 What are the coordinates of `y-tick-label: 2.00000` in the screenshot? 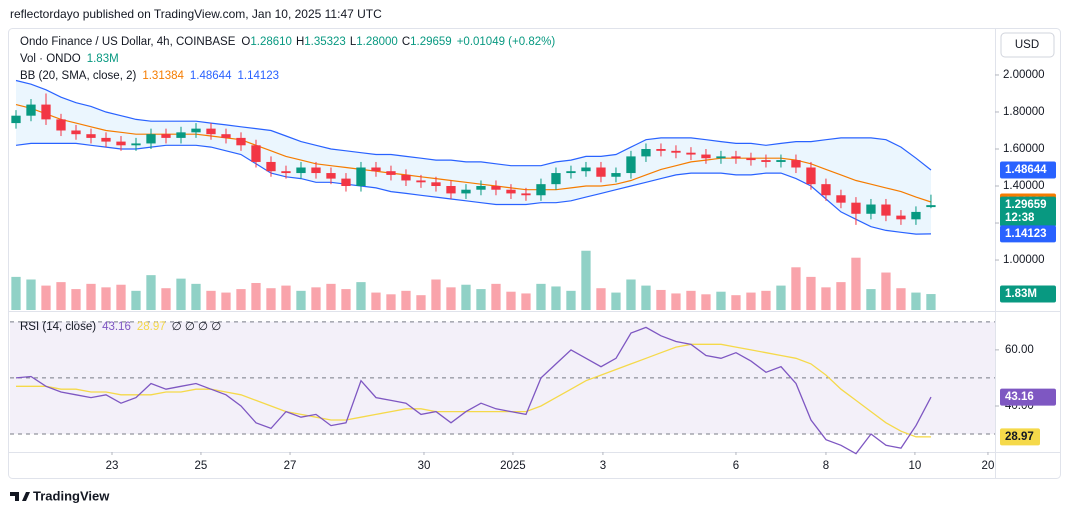 It's located at (1024, 75).